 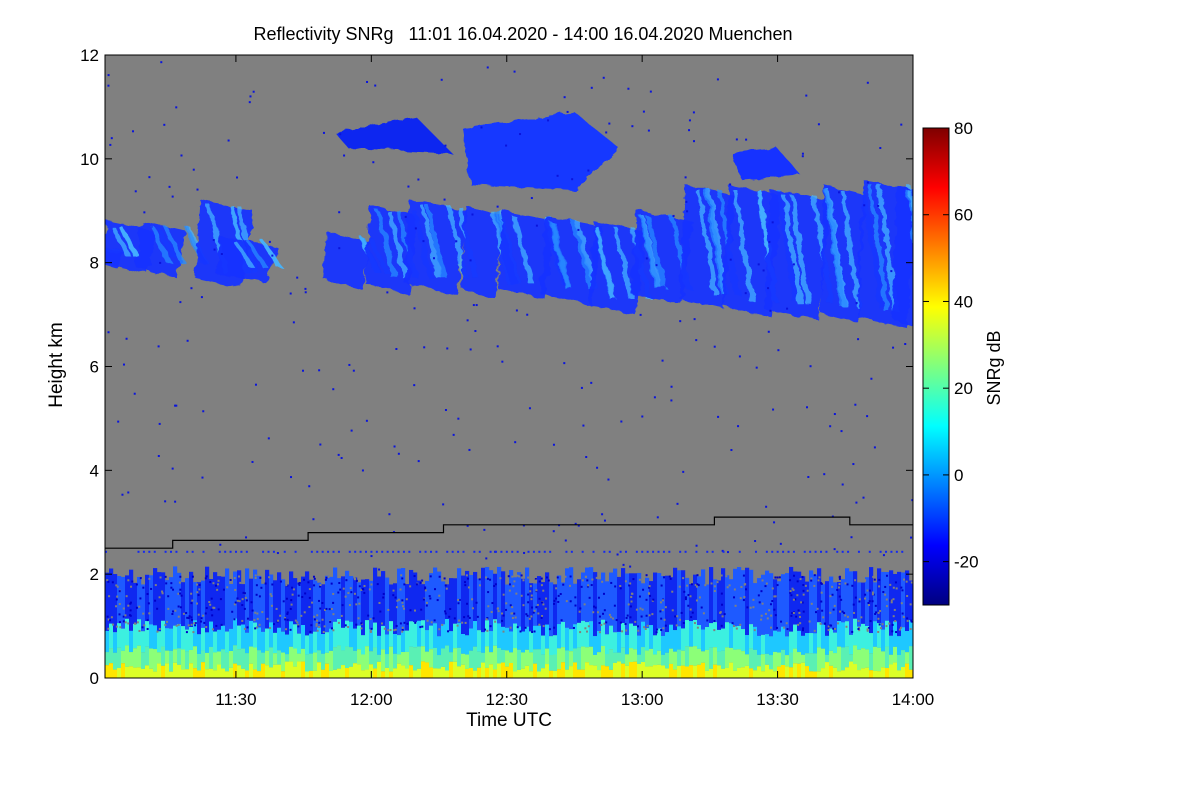 I want to click on x-tick-label: 12:00, so click(x=371, y=699).